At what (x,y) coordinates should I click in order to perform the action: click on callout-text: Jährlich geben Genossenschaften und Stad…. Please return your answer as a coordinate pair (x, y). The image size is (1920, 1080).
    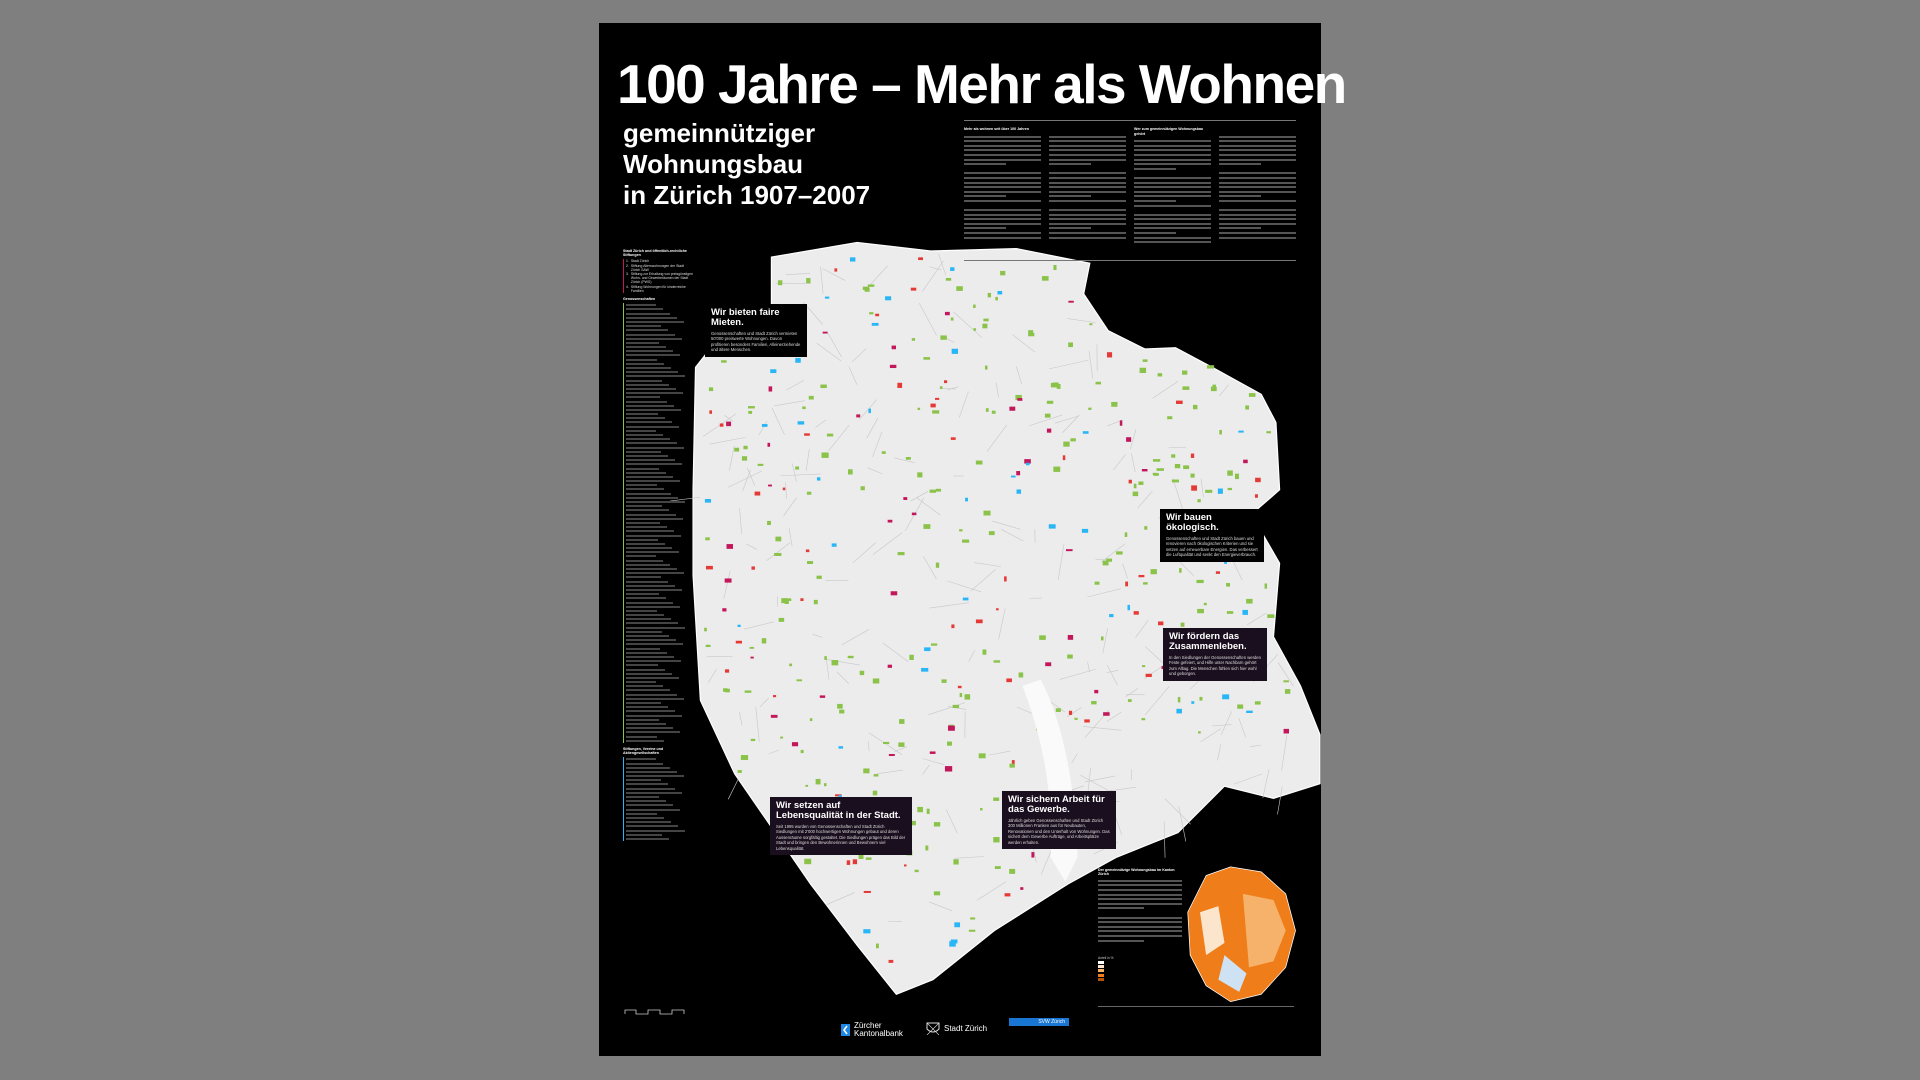
    Looking at the image, I should click on (1059, 831).